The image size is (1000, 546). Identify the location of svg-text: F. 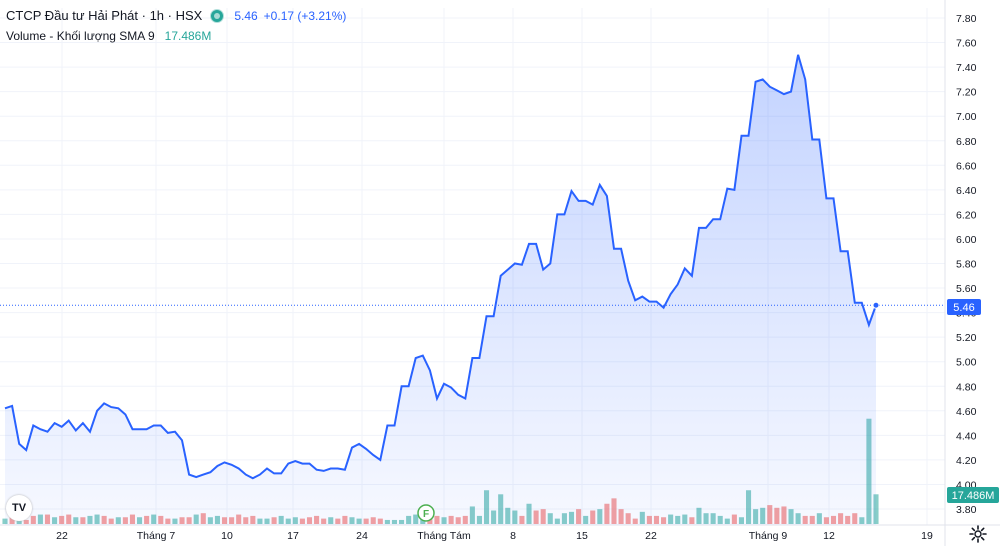
(426, 514).